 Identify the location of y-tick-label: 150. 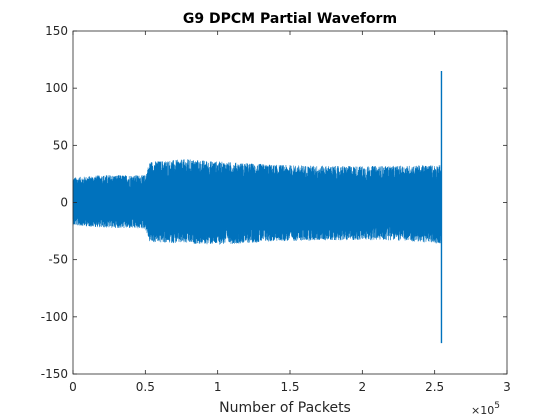
(56, 31).